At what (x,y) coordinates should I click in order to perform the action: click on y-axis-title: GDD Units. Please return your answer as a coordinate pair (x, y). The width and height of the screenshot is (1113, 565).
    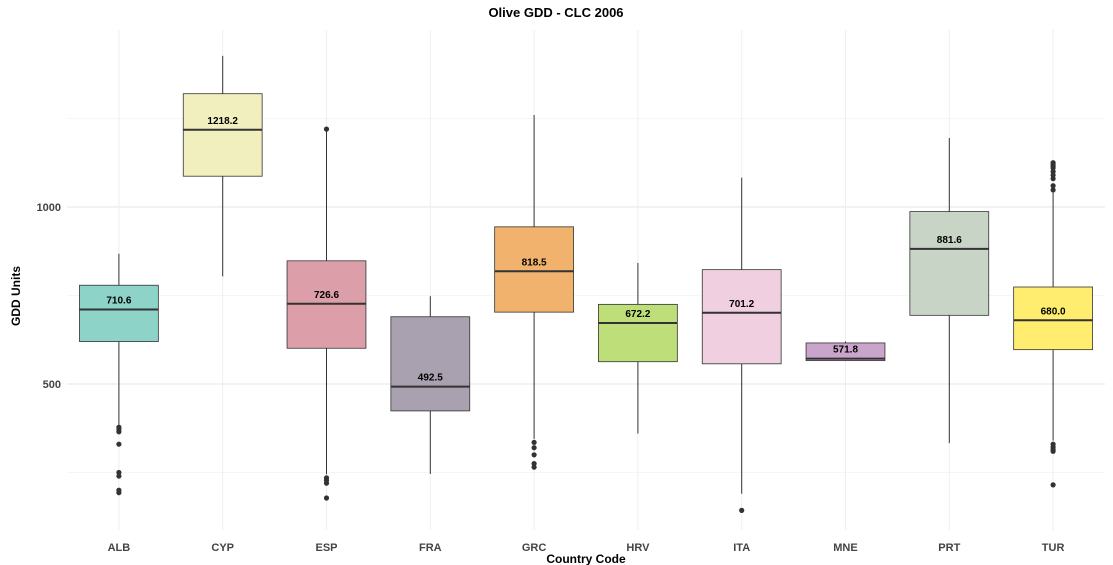
    Looking at the image, I should click on (16, 296).